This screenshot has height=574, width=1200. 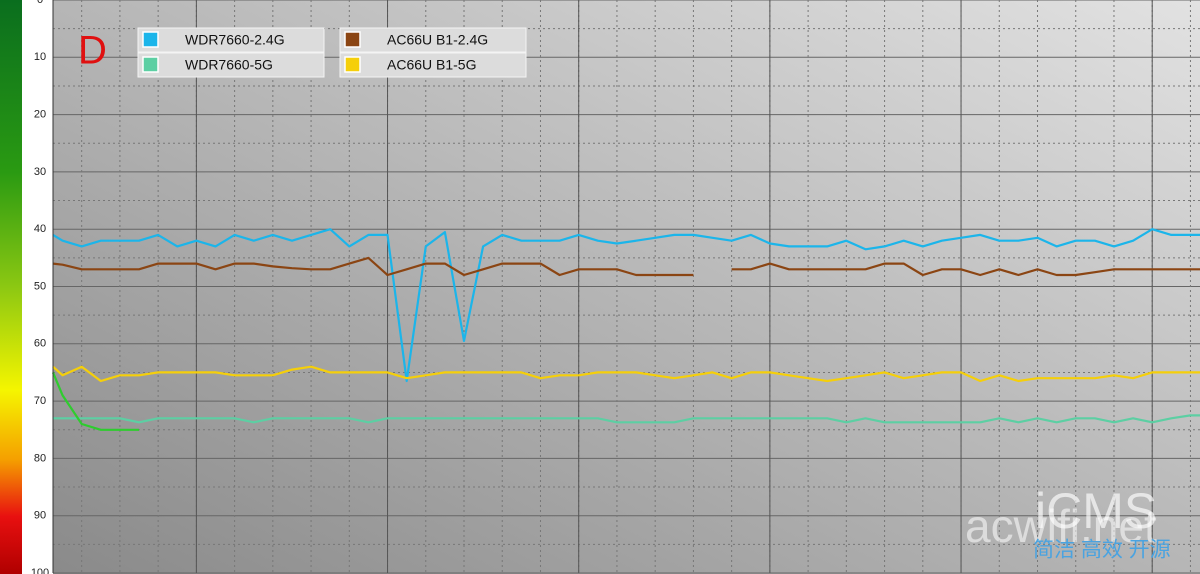 I want to click on legend-label: AC66U B1-5G, so click(x=431, y=65).